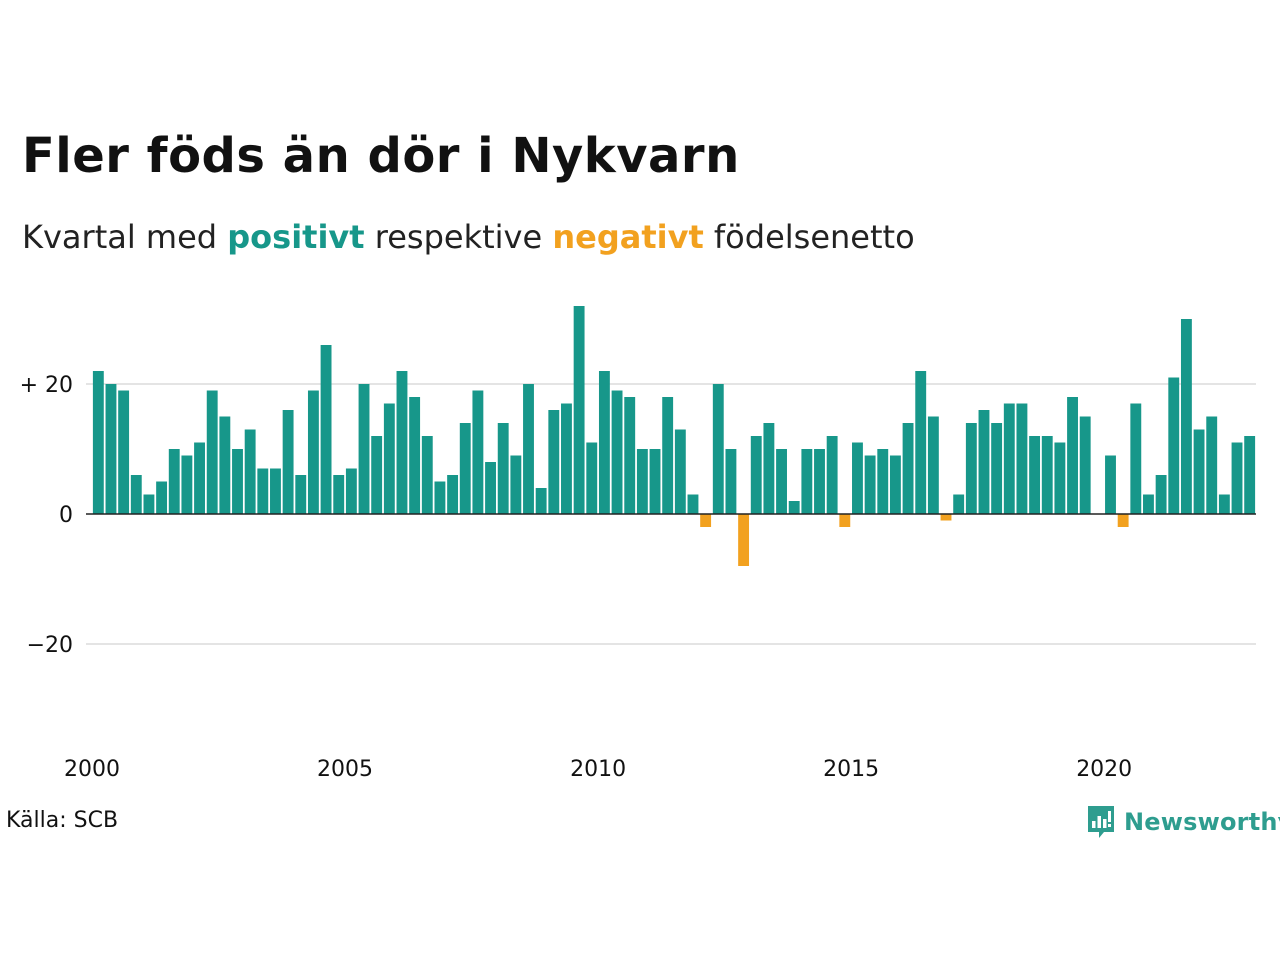  Describe the element at coordinates (46, 385) in the screenshot. I see `y-tick-label: + 20` at that location.